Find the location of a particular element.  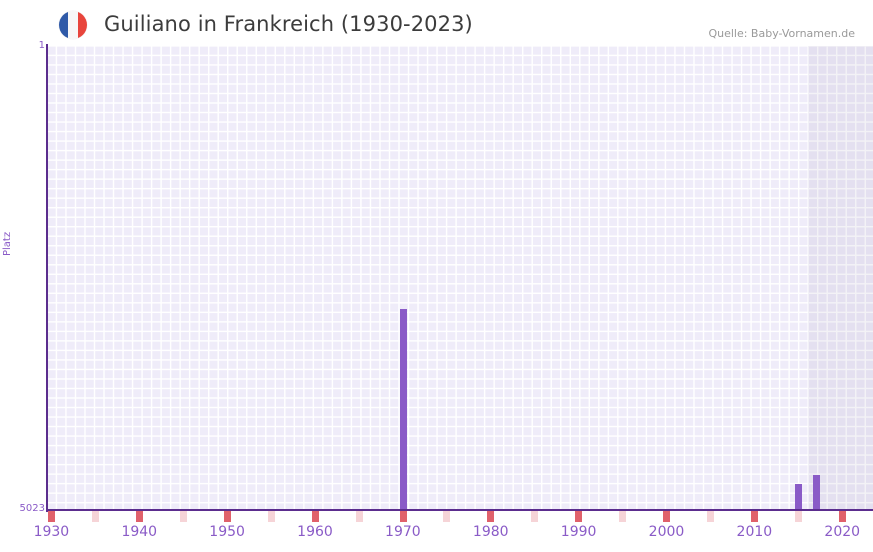

y-axis-title: Platz is located at coordinates (7, 243).